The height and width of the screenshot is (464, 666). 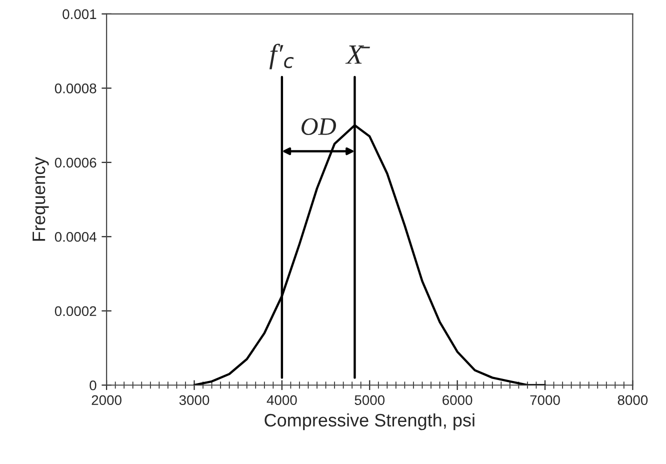 I want to click on y-axis-title: Frequency, so click(x=40, y=198).